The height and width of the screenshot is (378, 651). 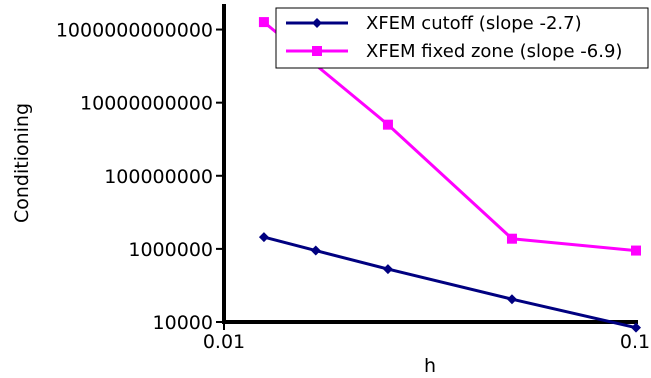 What do you see at coordinates (426, 337) in the screenshot?
I see `x-ticks: 0.01 0.1` at bounding box center [426, 337].